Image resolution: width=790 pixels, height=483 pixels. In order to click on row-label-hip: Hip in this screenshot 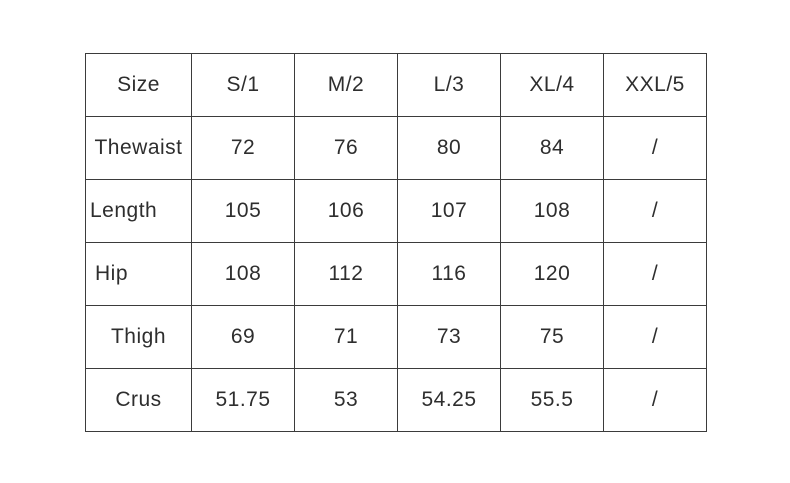, I will do `click(138, 274)`.